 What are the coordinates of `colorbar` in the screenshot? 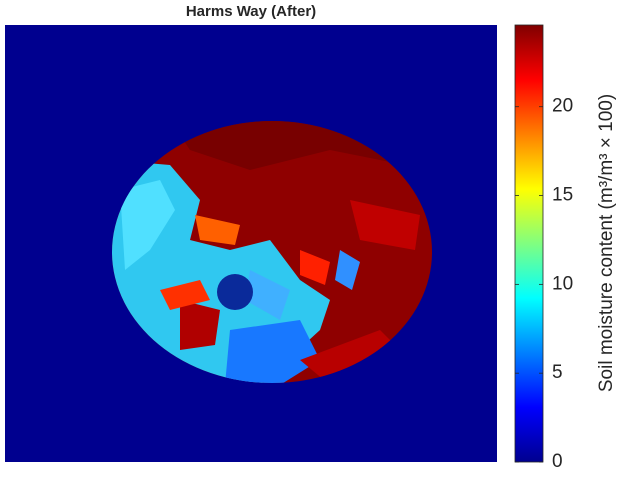 It's located at (529, 243).